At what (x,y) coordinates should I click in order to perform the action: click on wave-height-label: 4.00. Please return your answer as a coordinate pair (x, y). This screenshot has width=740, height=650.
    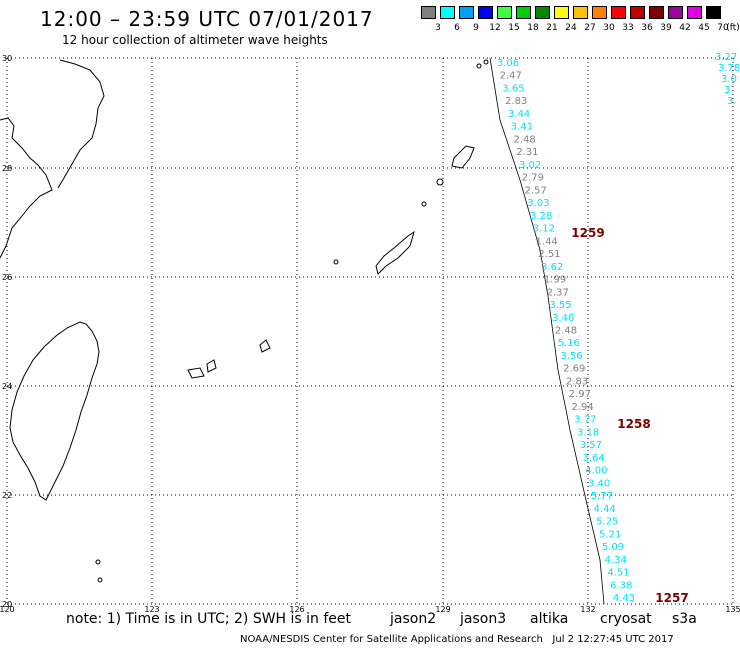
    Looking at the image, I should click on (596, 471).